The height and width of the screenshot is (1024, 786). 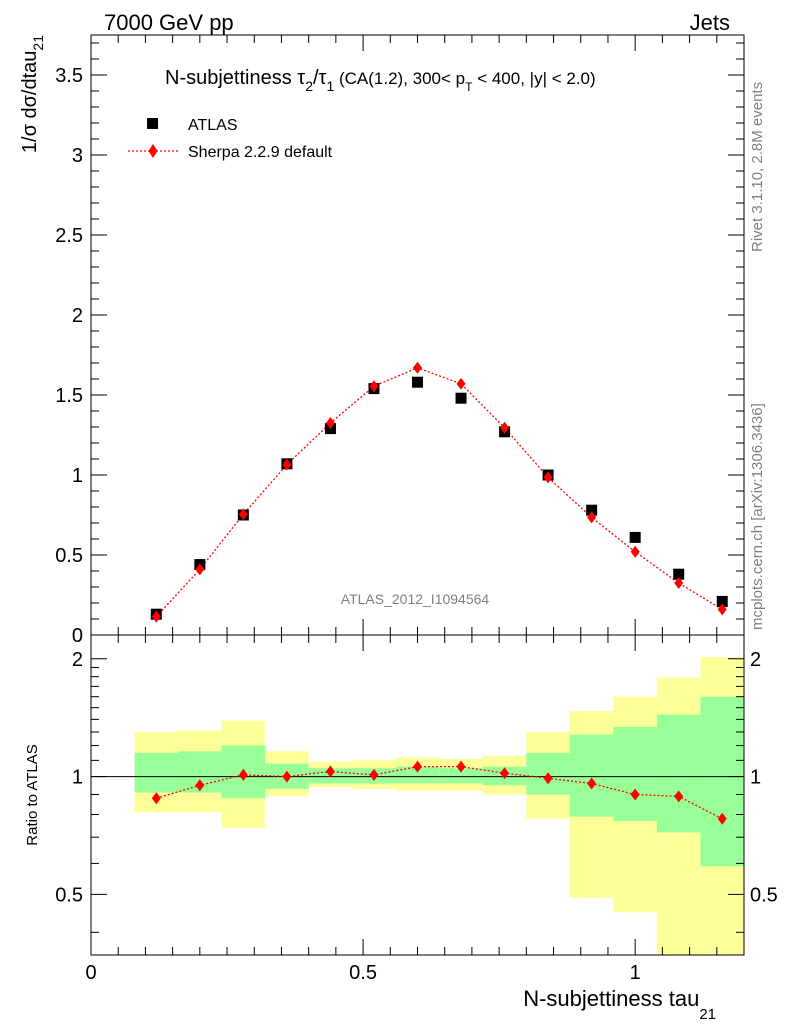 What do you see at coordinates (169, 22) in the screenshot?
I see `header-left: 7000 GeV pp` at bounding box center [169, 22].